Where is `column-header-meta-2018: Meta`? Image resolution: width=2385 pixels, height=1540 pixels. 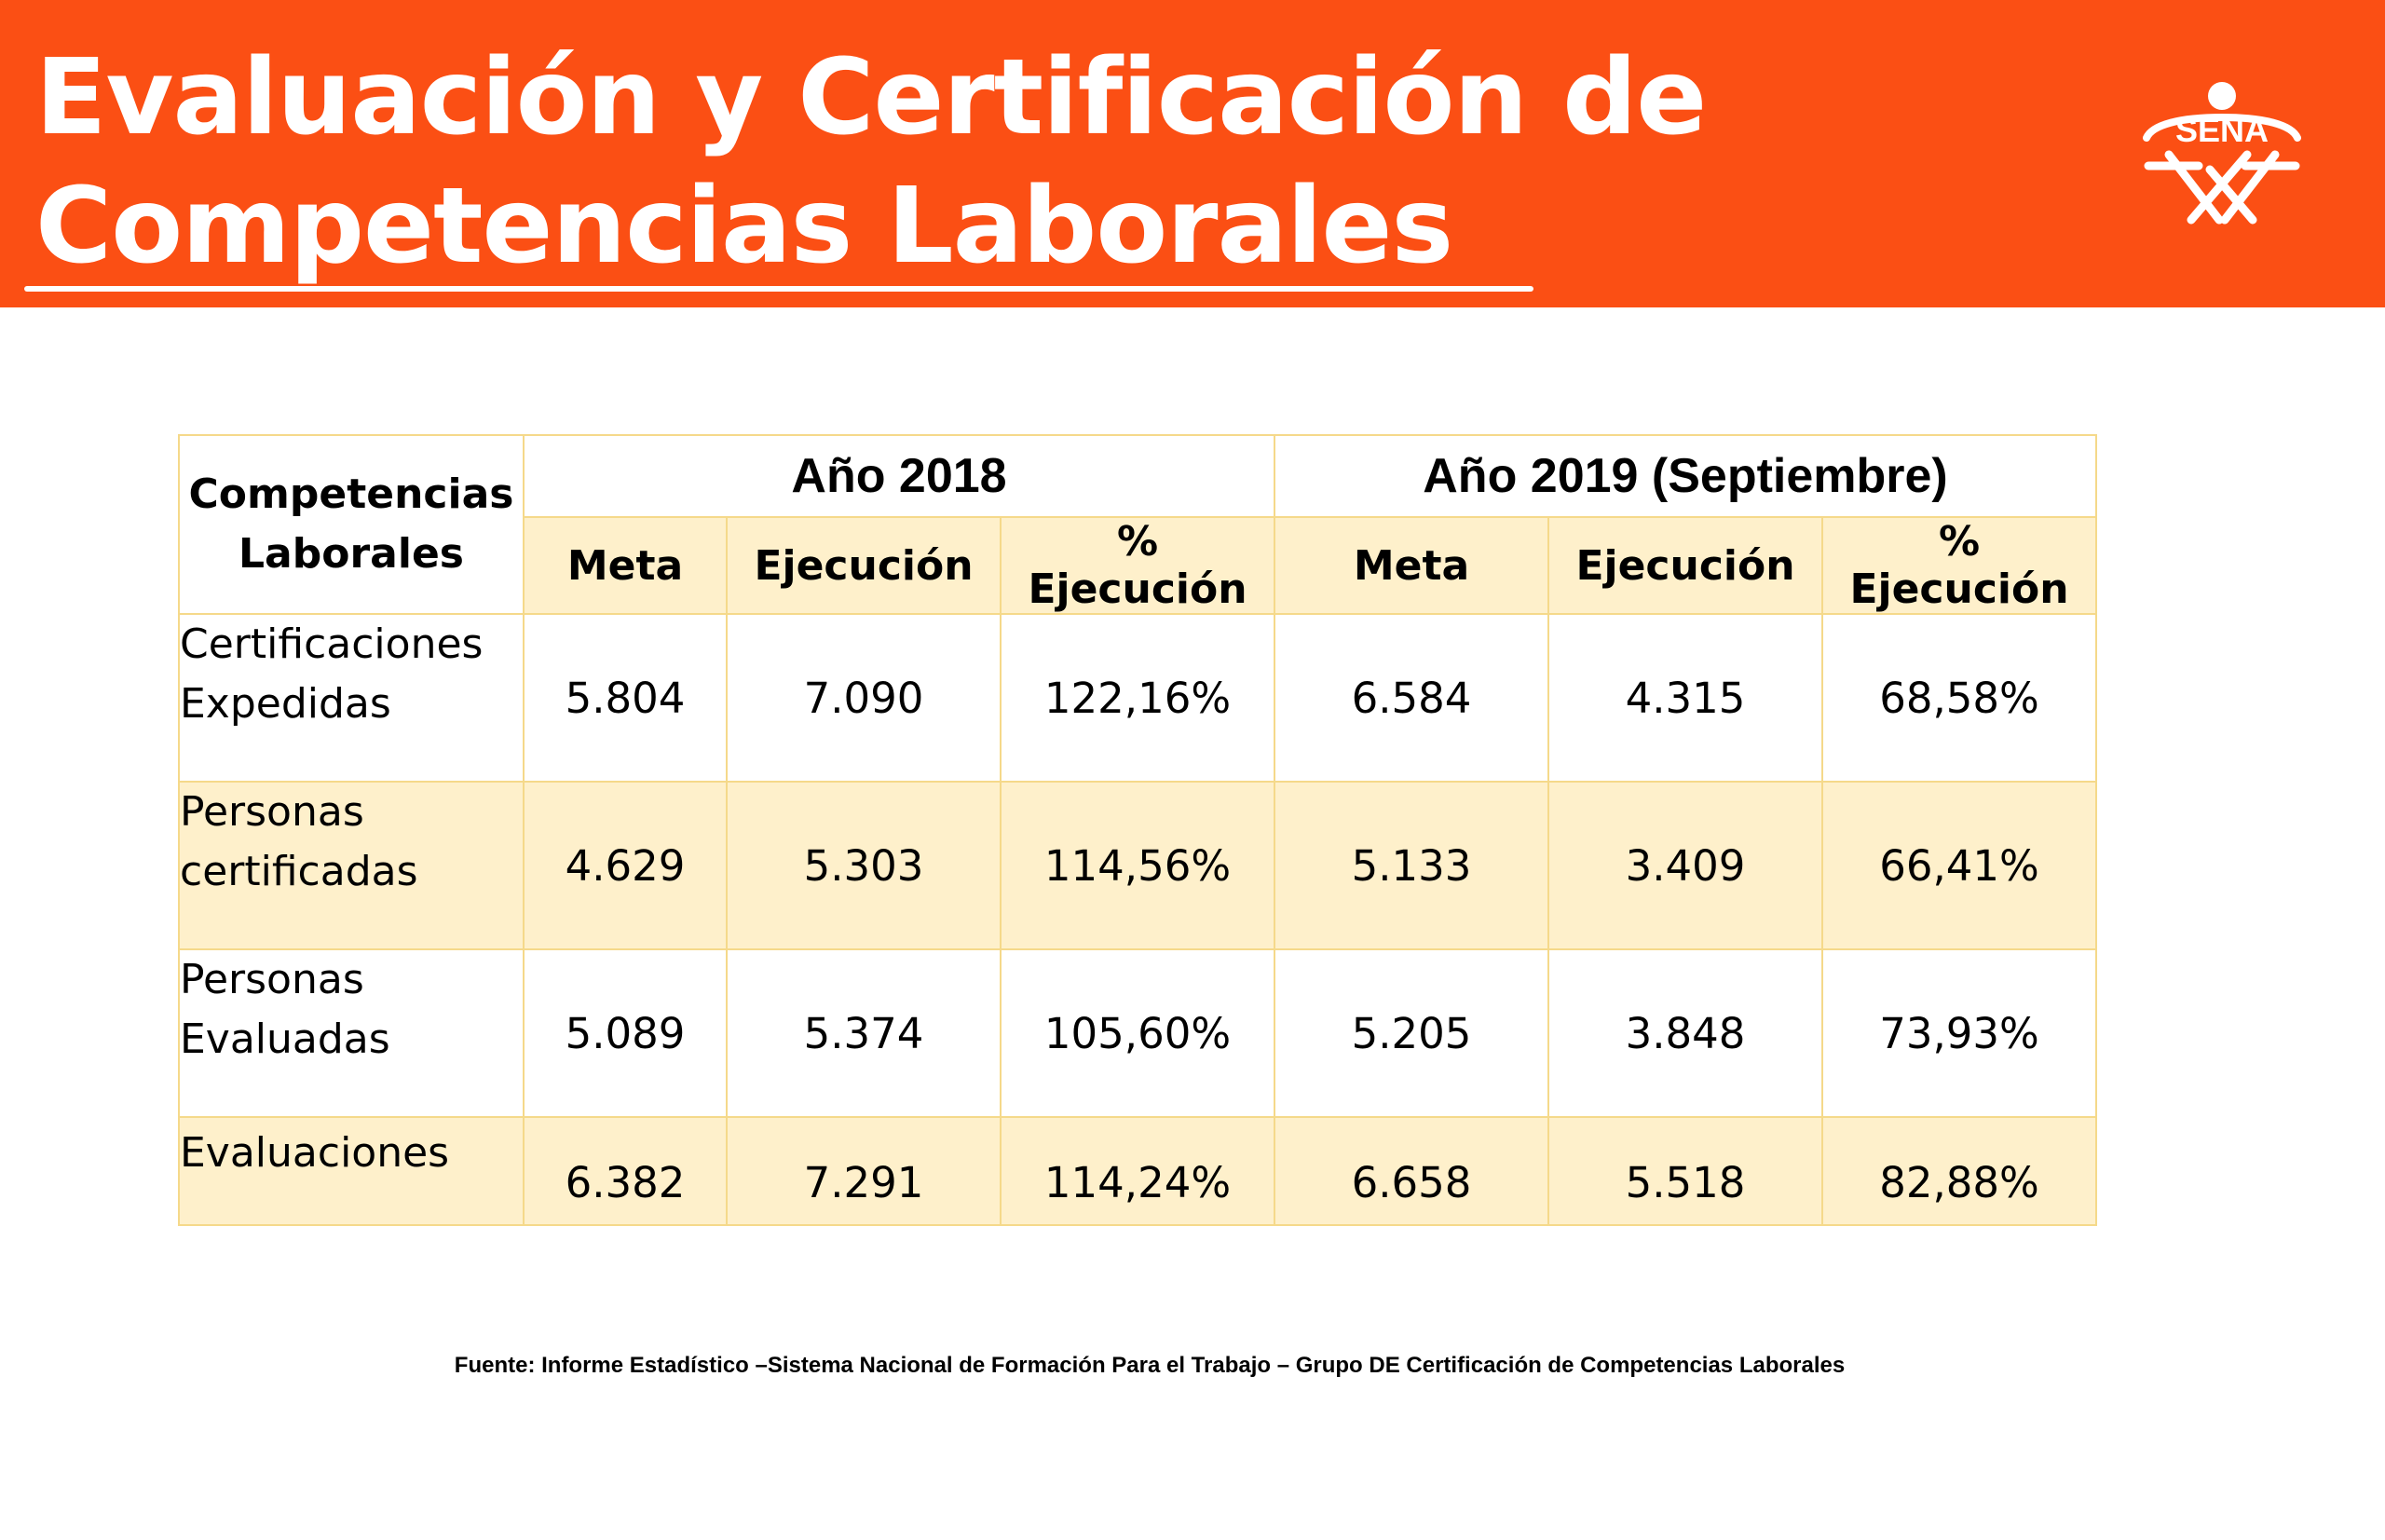
column-header-meta-2018: Meta is located at coordinates (625, 565).